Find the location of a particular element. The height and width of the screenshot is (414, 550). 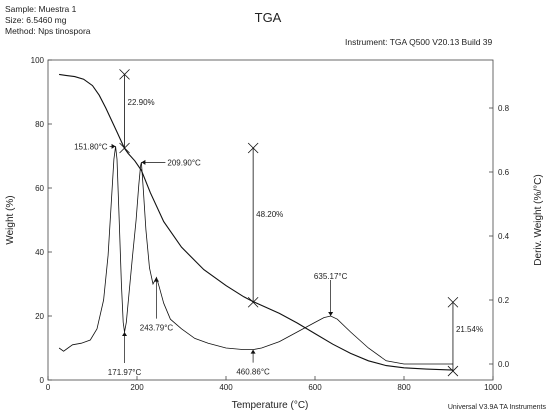

y2-axis-label: Deriv. Weight (%/°C) is located at coordinates (538, 219).